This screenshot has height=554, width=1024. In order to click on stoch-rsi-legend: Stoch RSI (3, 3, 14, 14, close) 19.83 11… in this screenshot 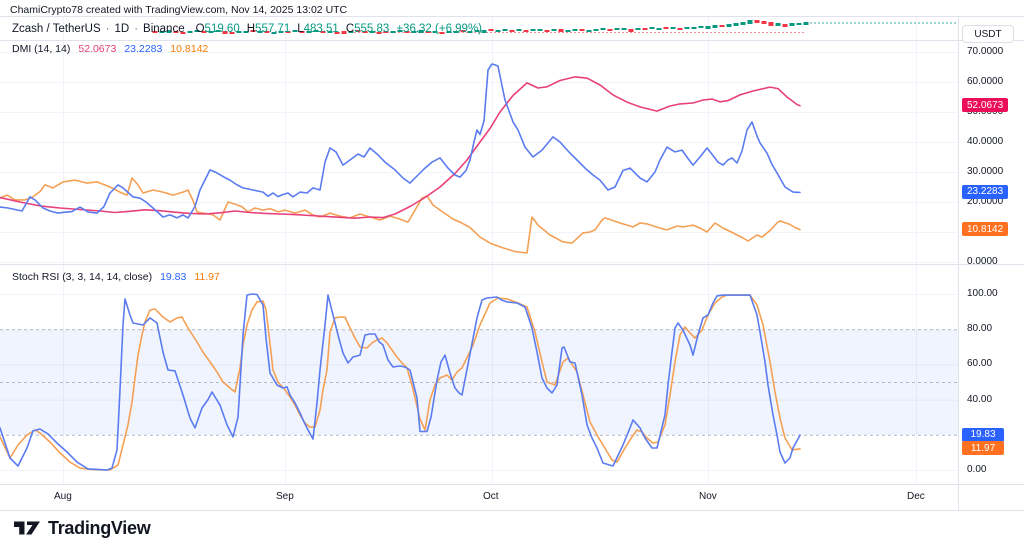, I will do `click(116, 277)`.